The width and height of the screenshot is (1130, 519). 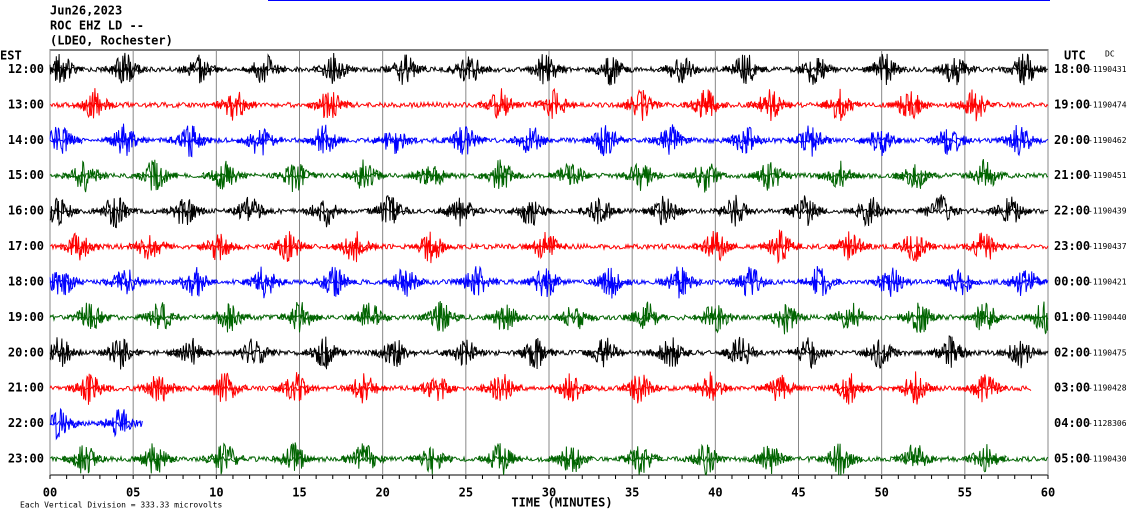 I want to click on x-tick-label: 05, so click(x=133, y=493).